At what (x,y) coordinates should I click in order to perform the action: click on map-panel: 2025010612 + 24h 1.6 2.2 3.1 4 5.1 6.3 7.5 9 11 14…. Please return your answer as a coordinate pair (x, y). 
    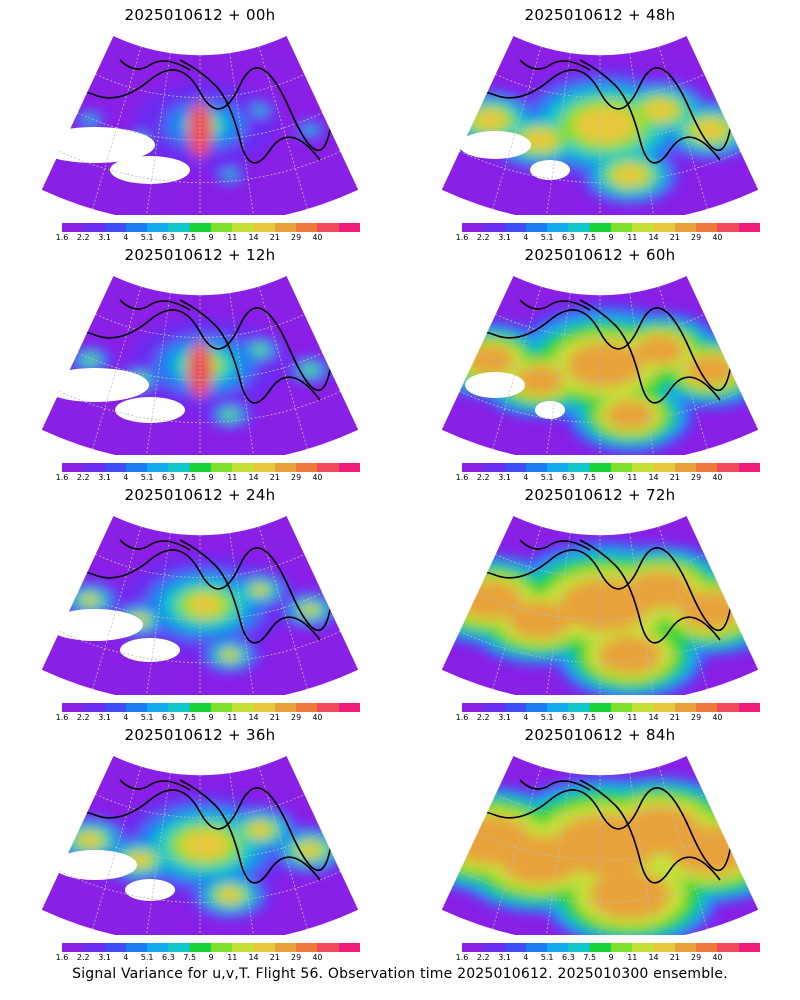
    Looking at the image, I should click on (200, 601).